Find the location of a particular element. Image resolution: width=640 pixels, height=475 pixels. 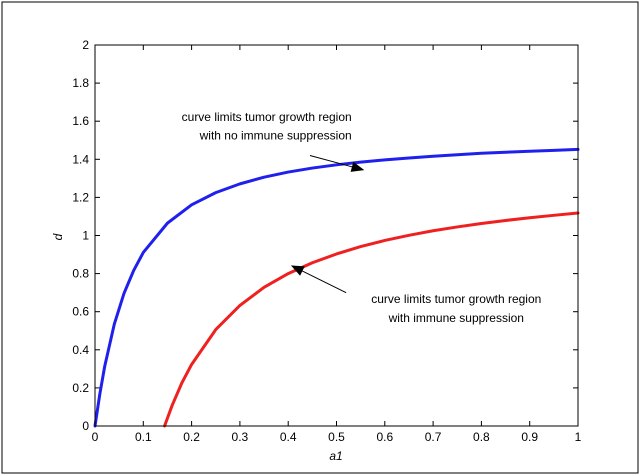

x-tick-label: 0.7 is located at coordinates (433, 437).